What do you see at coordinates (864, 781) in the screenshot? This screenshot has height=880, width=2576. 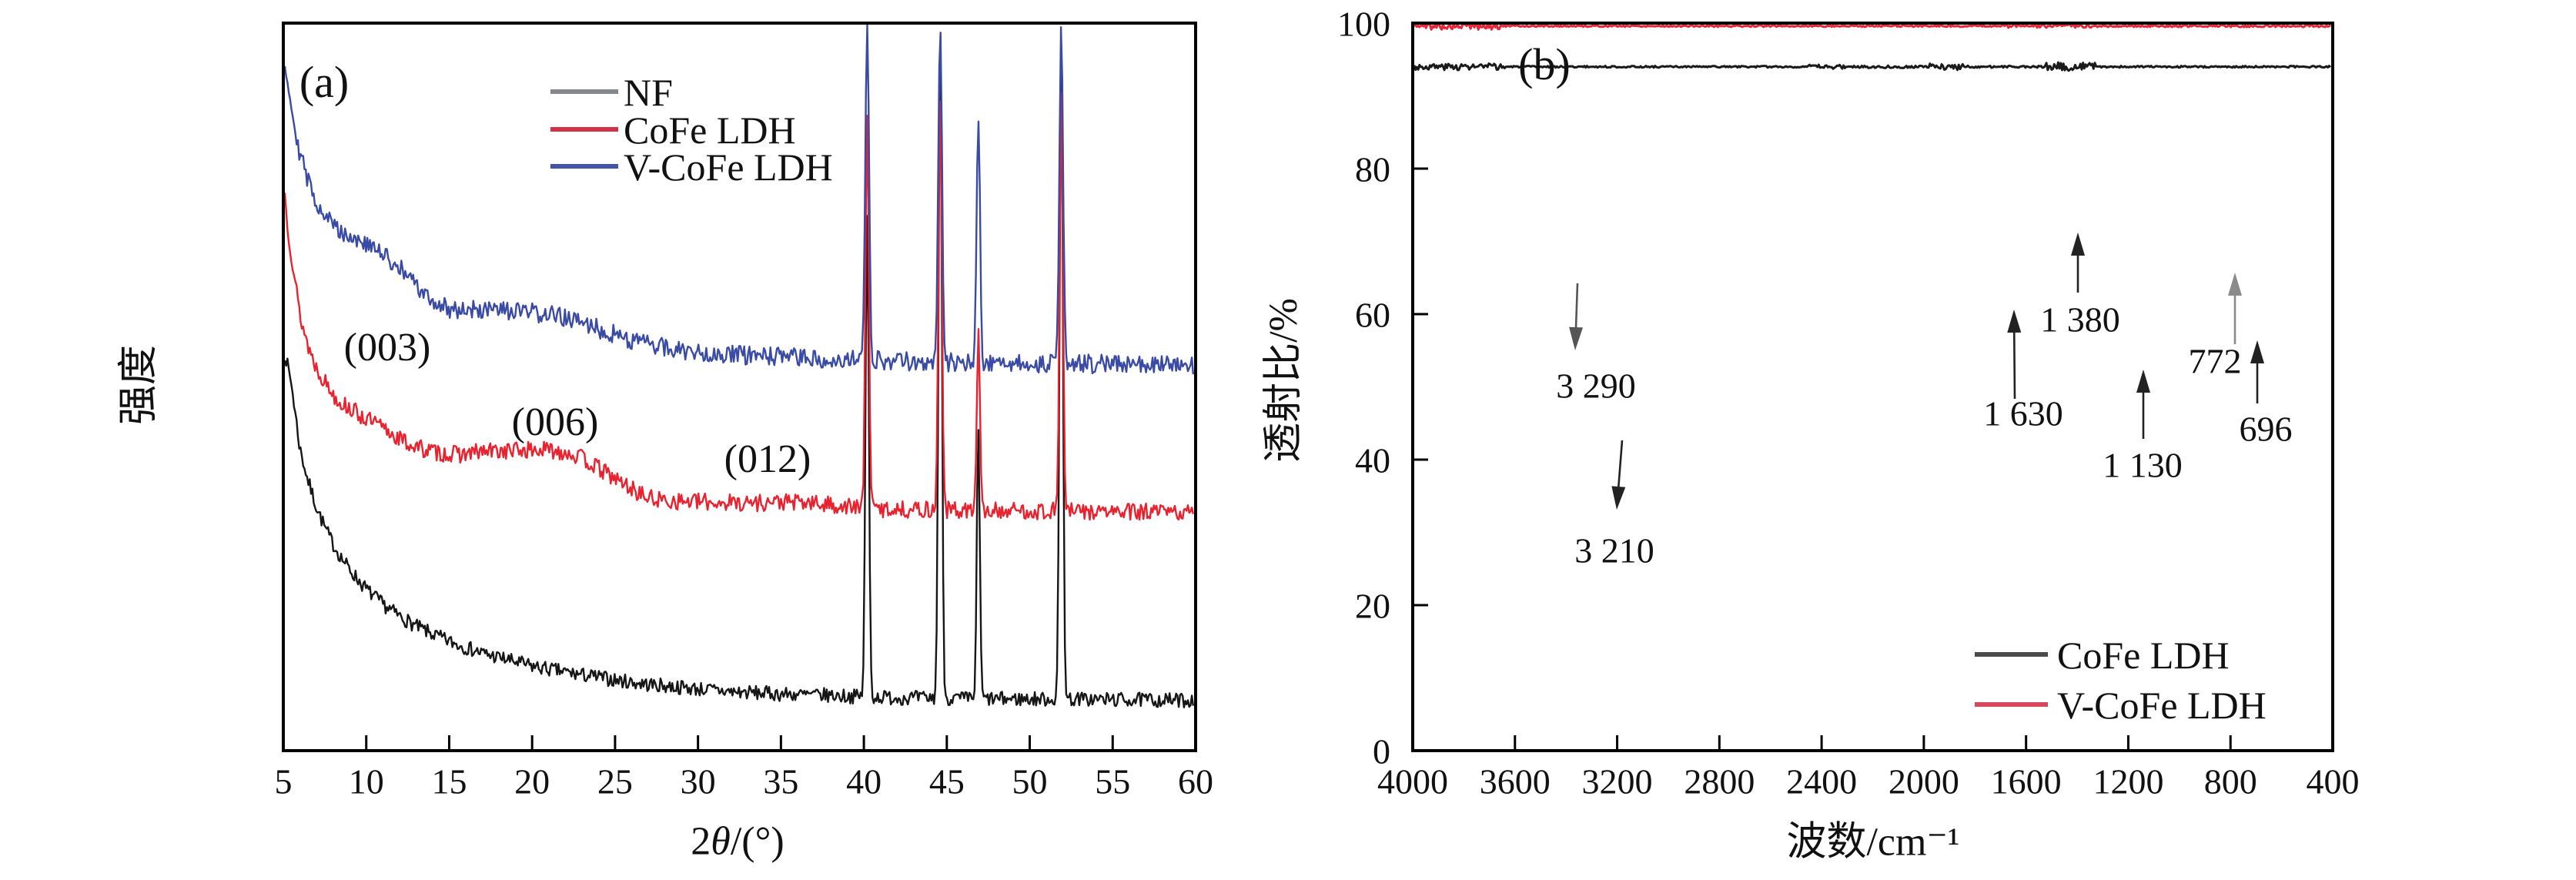 I see `x-tick-label: 40` at bounding box center [864, 781].